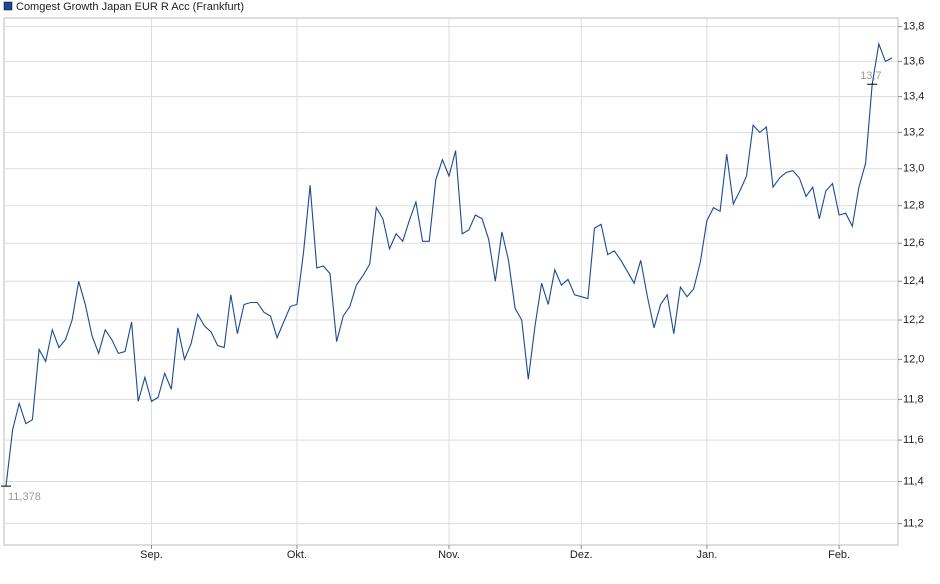  I want to click on legend-swatch, so click(8, 6).